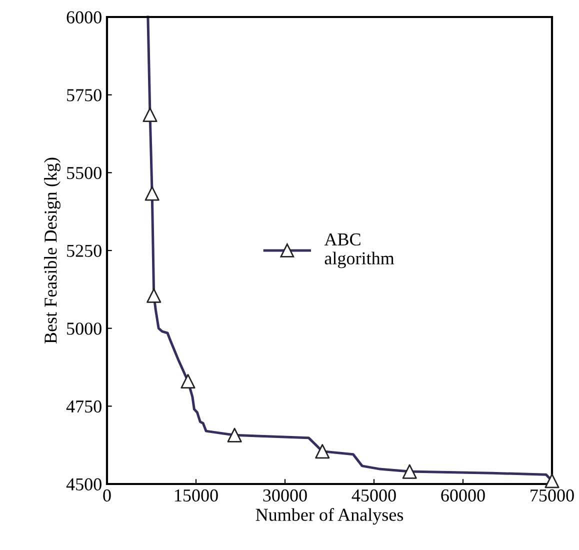 This screenshot has width=579, height=550. What do you see at coordinates (359, 250) in the screenshot?
I see `legend-label: ABC algorithm` at bounding box center [359, 250].